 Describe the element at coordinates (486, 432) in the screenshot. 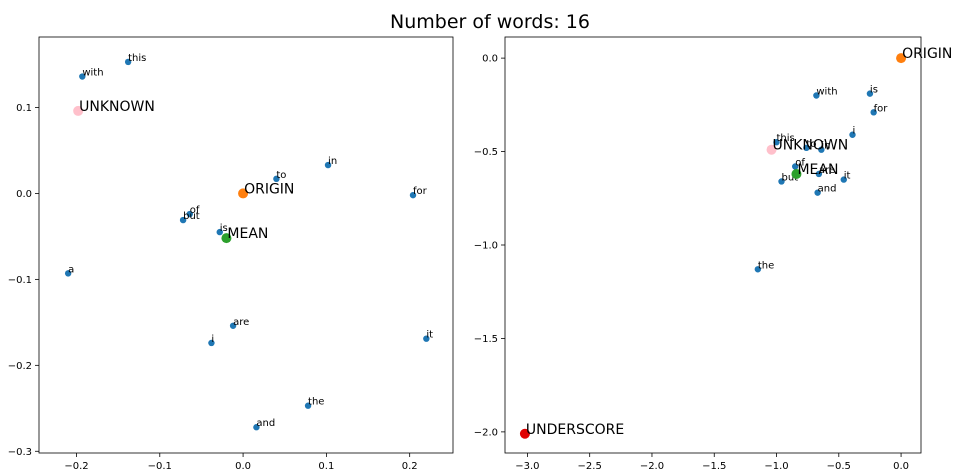

I see `y-tick-label: −2.0` at that location.